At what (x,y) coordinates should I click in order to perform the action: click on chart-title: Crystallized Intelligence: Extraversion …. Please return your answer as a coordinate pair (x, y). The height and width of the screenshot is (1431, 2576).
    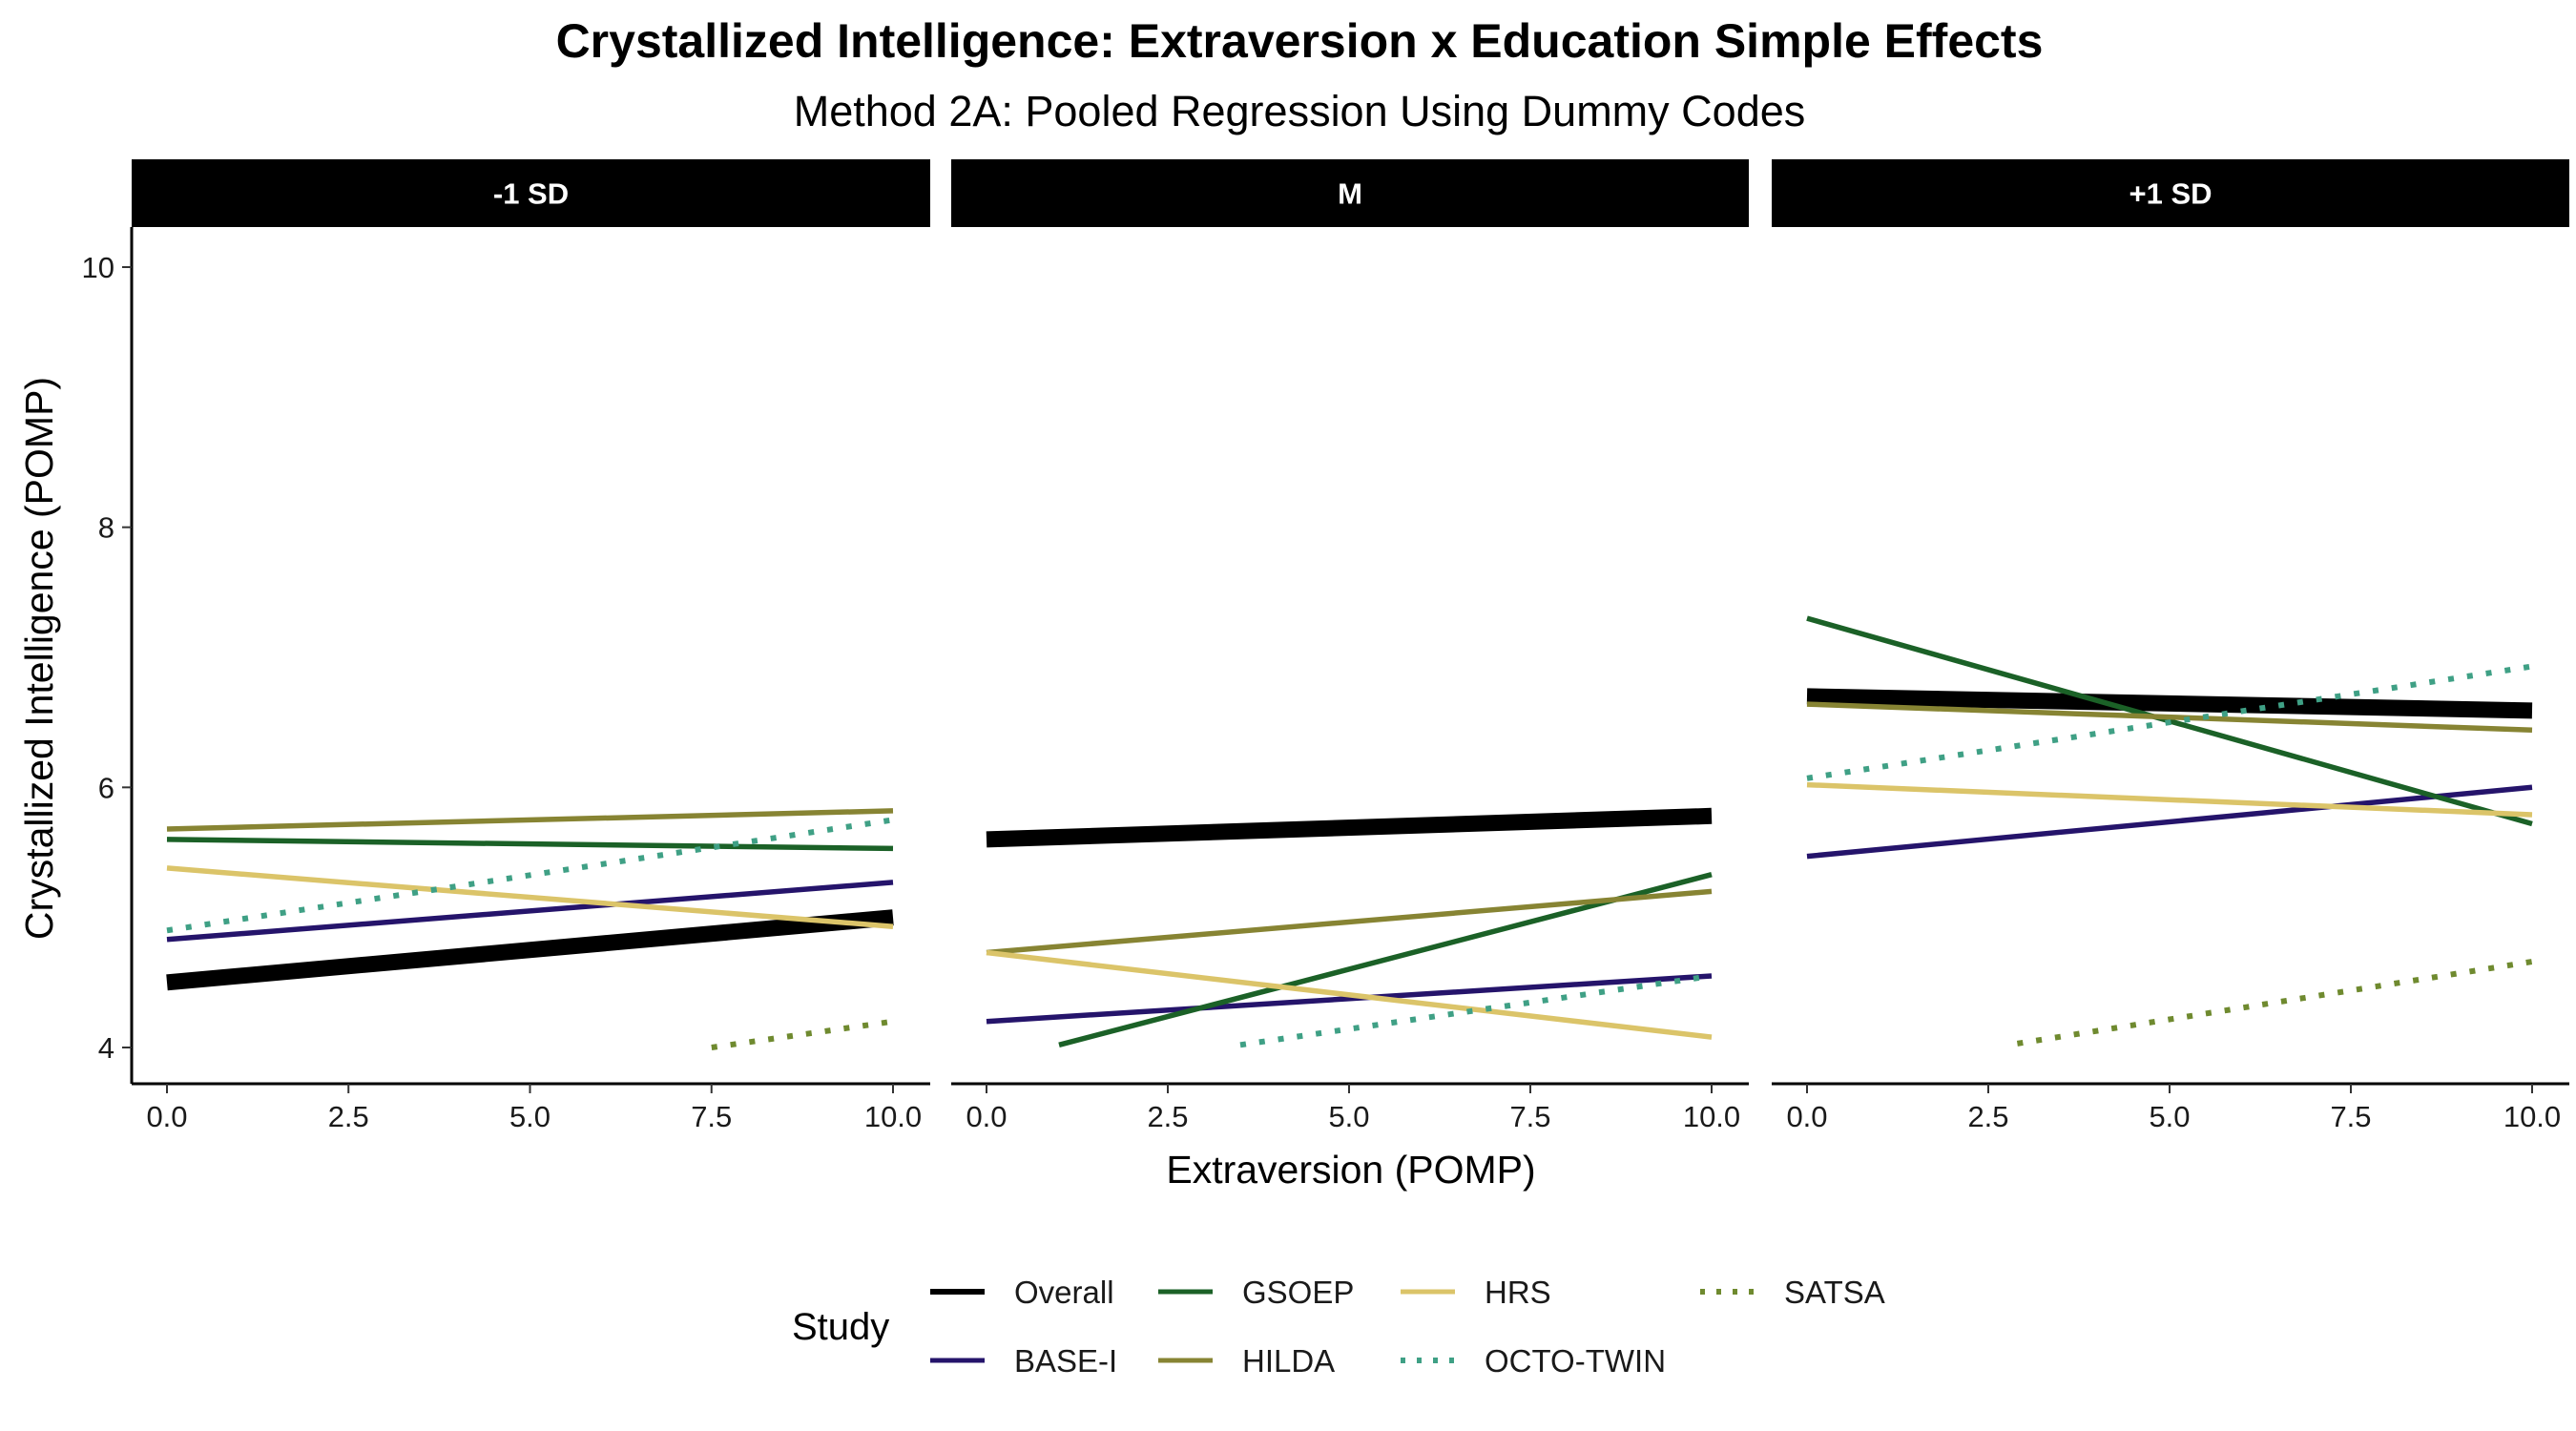
    Looking at the image, I should click on (1300, 41).